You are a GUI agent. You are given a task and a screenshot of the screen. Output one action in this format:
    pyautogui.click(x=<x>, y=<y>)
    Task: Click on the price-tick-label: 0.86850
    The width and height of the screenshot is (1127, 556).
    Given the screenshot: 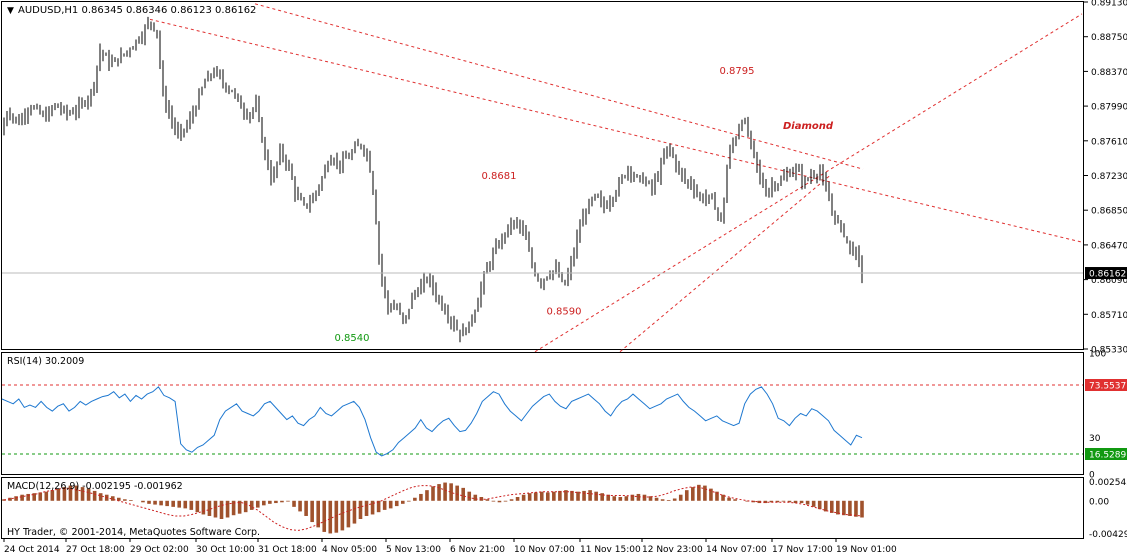 What is the action you would take?
    pyautogui.click(x=1109, y=212)
    